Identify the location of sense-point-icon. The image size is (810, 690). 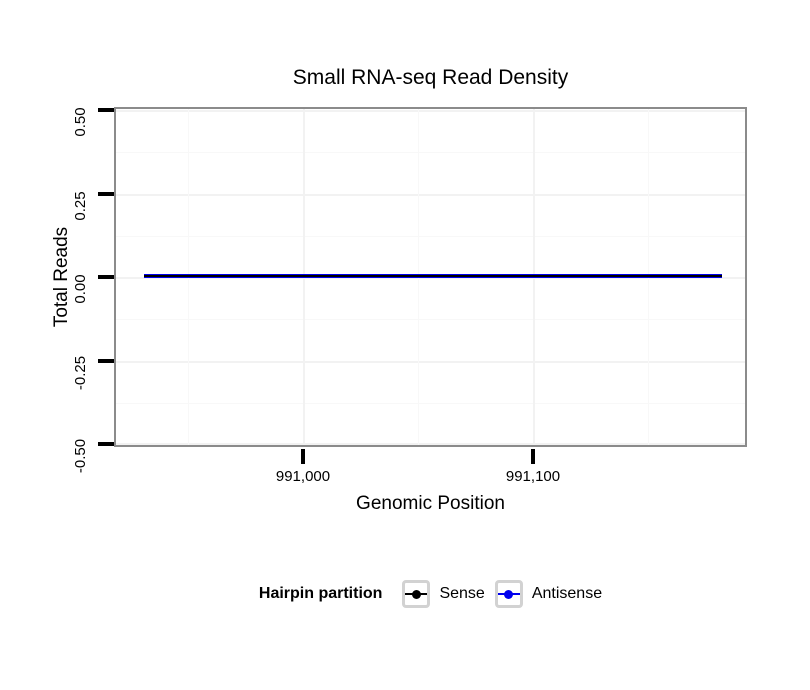
(416, 594).